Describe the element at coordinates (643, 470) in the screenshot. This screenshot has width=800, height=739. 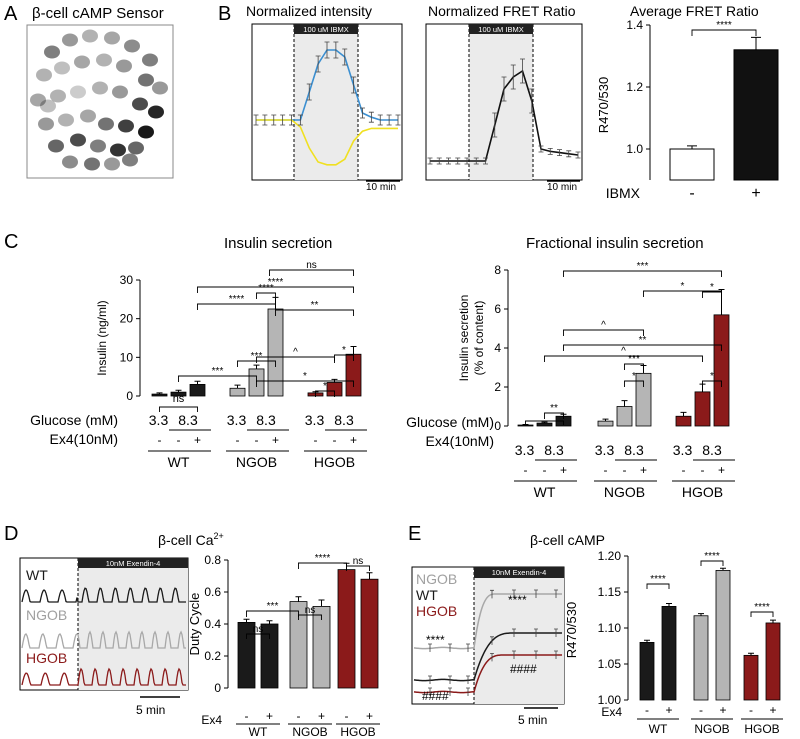
I see `c-right-ex4-NGOB-2: +` at that location.